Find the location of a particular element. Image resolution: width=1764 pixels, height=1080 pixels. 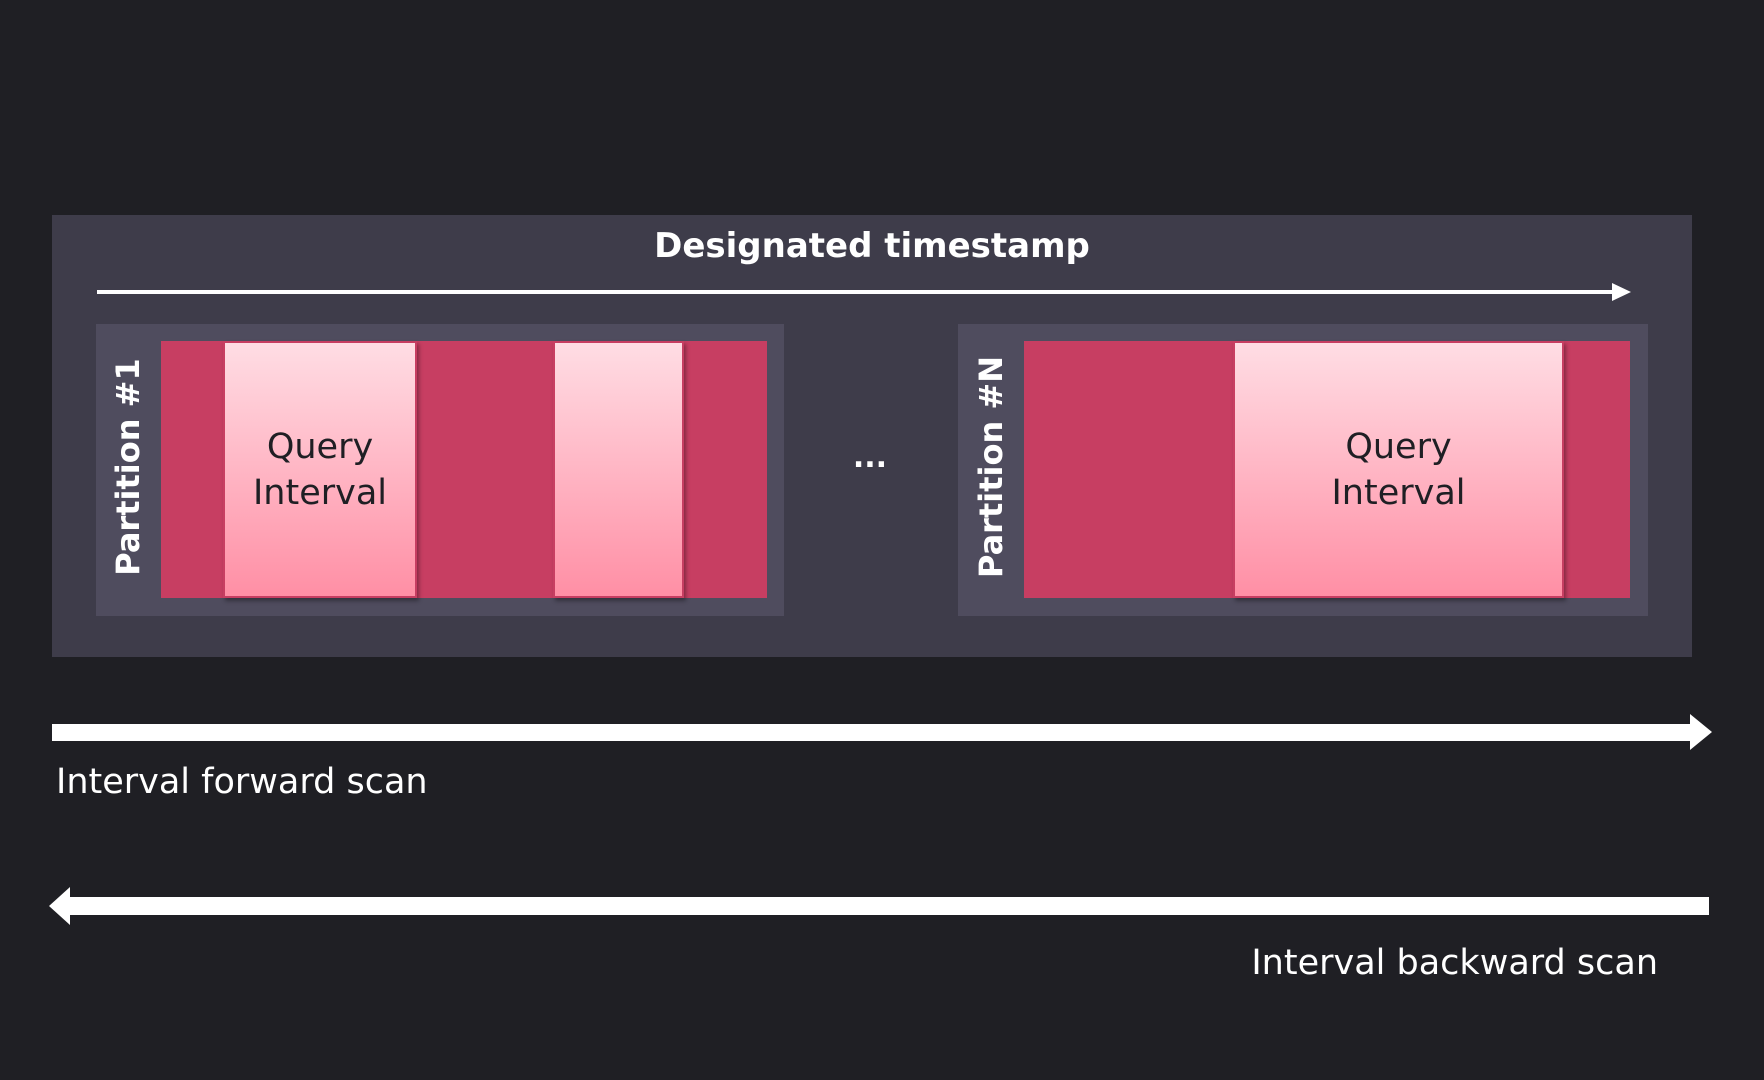

timestamp-arrow is located at coordinates (864, 292).